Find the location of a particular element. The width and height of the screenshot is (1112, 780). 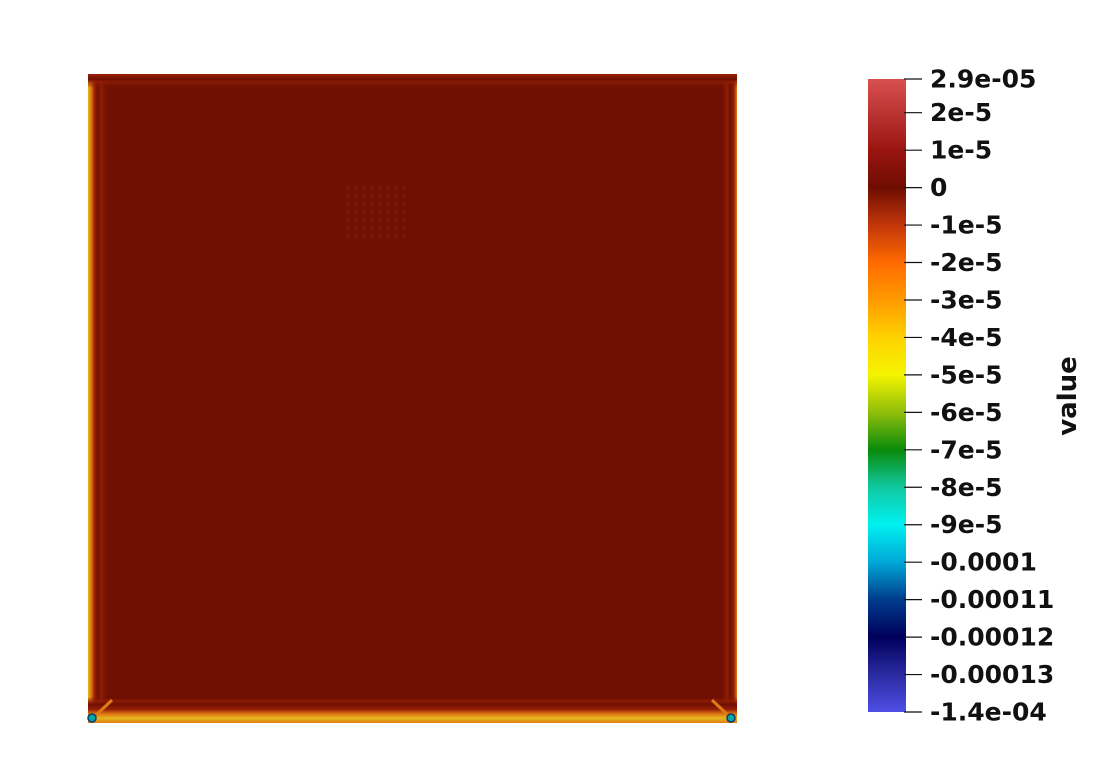

colorbar-tick-label: -8e-5 is located at coordinates (966, 487).